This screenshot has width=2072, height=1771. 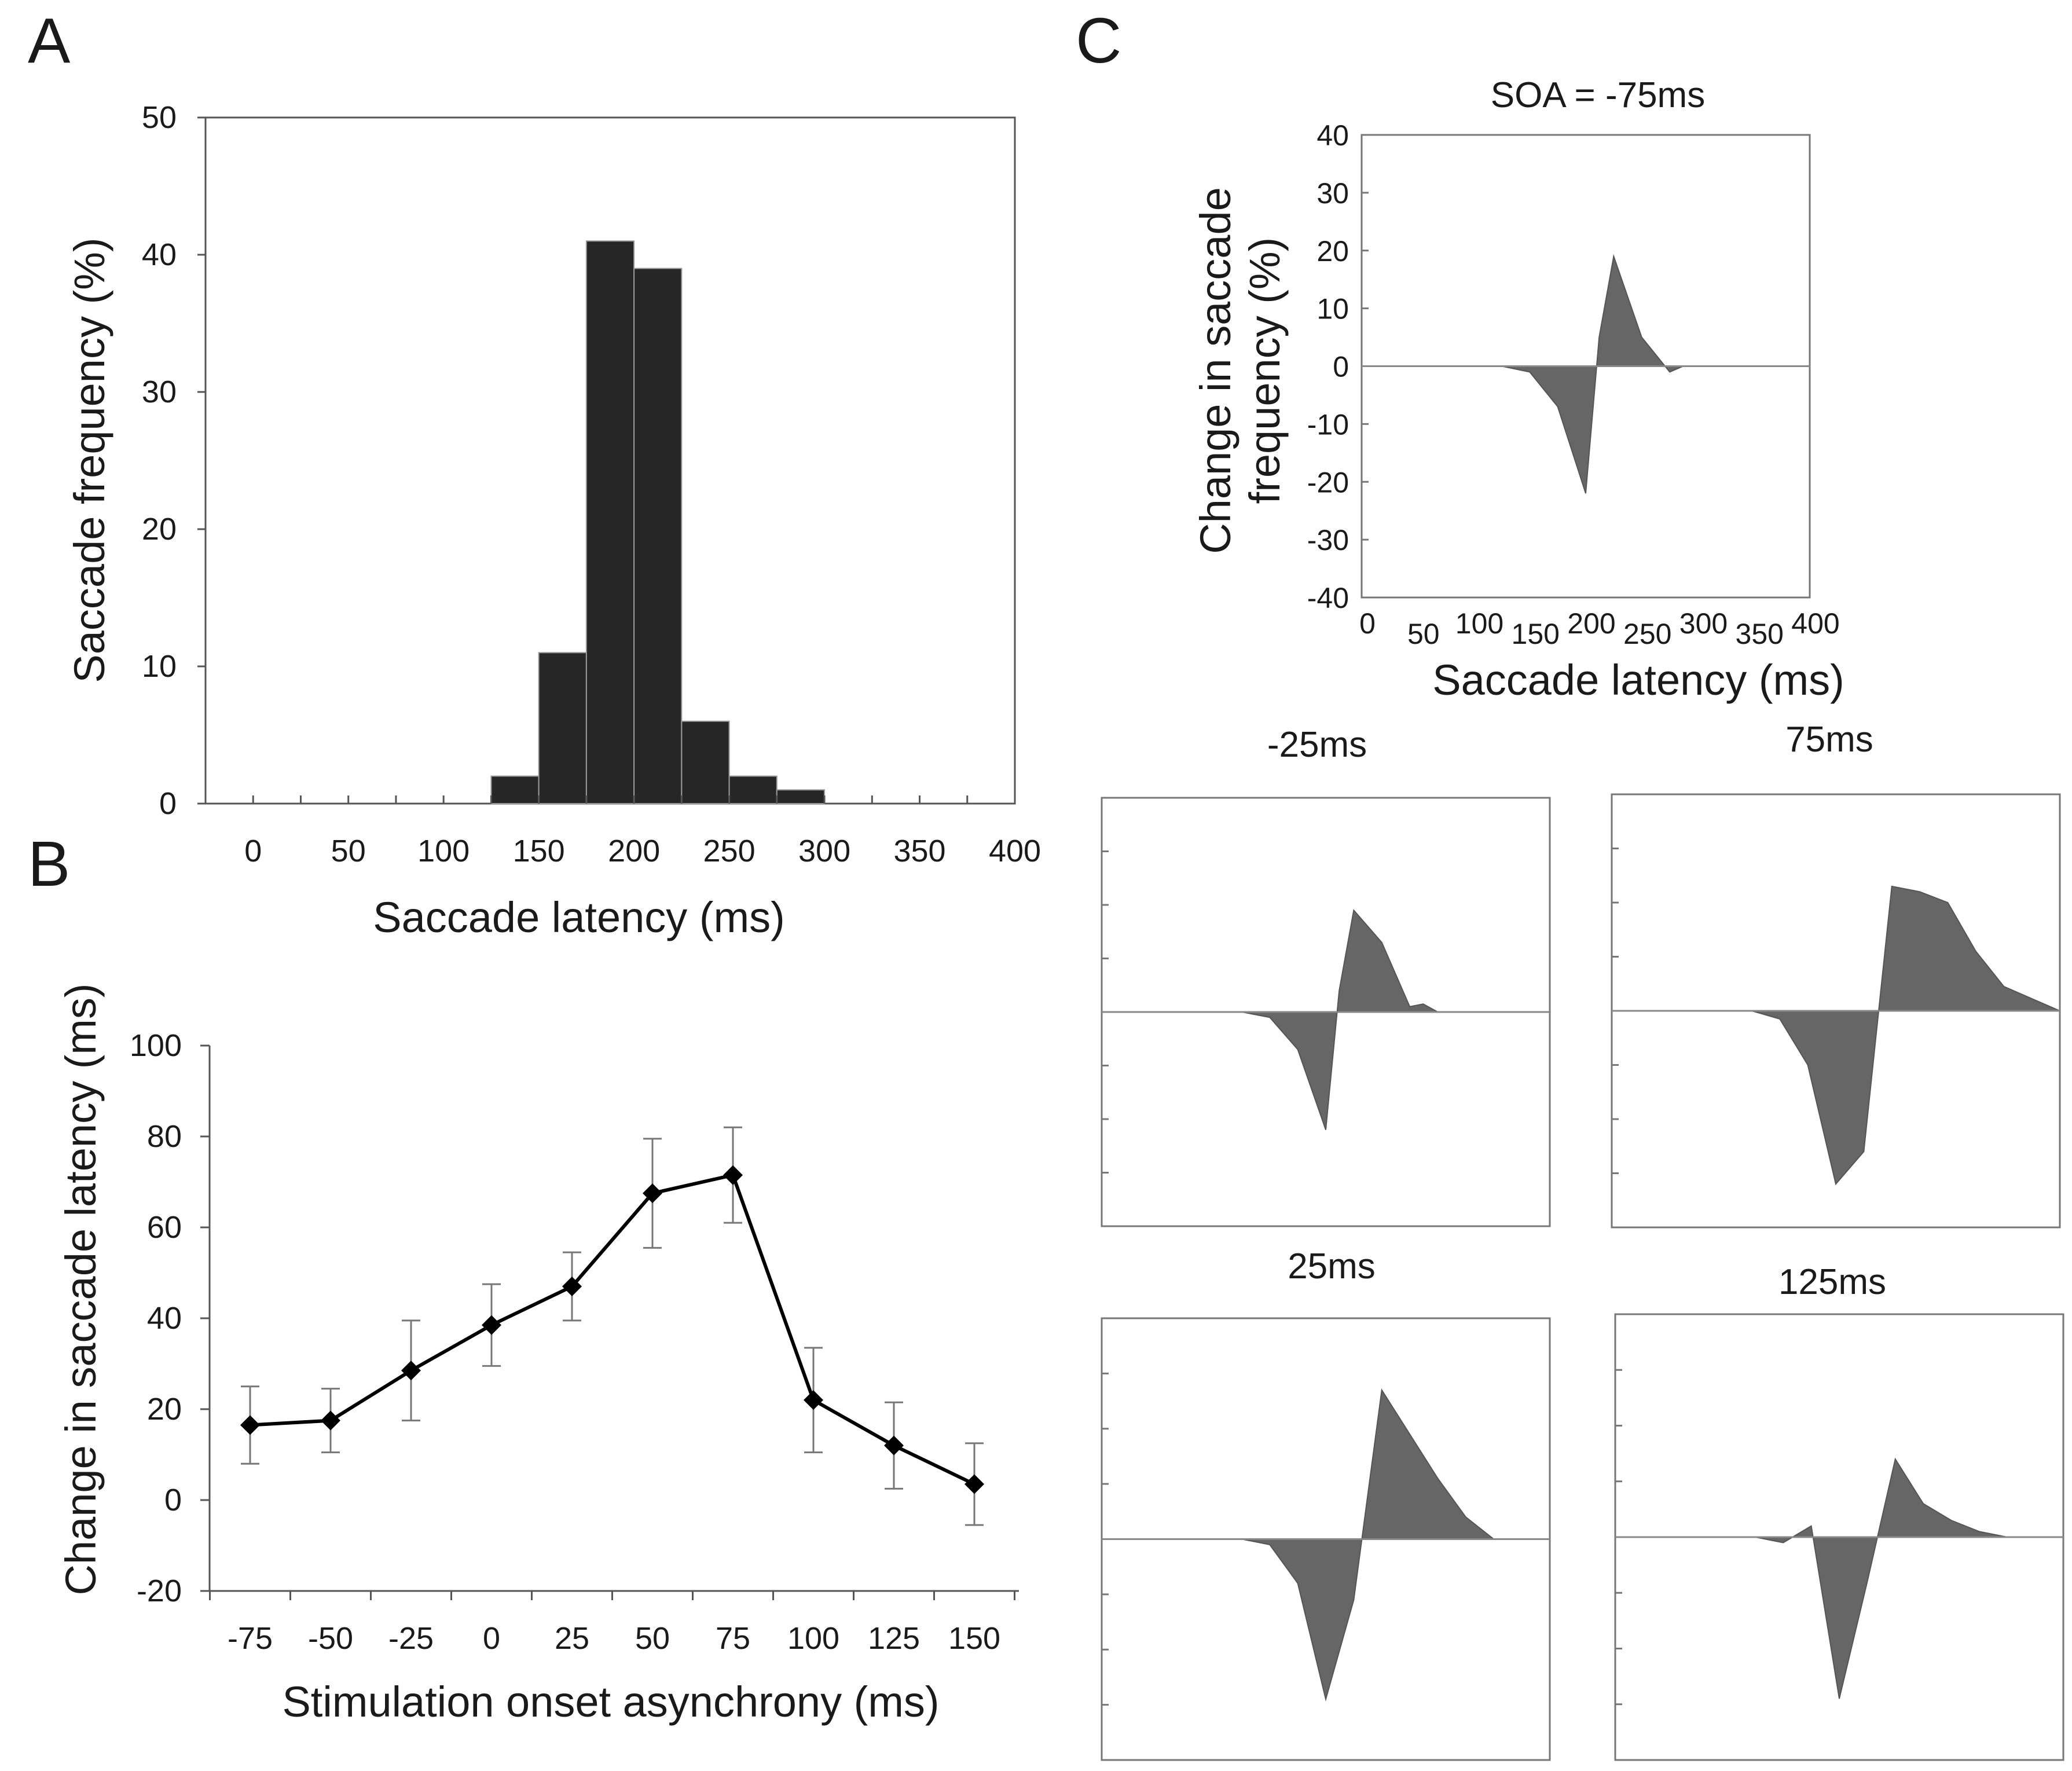 I want to click on plot-title: 75ms, so click(x=1829, y=740).